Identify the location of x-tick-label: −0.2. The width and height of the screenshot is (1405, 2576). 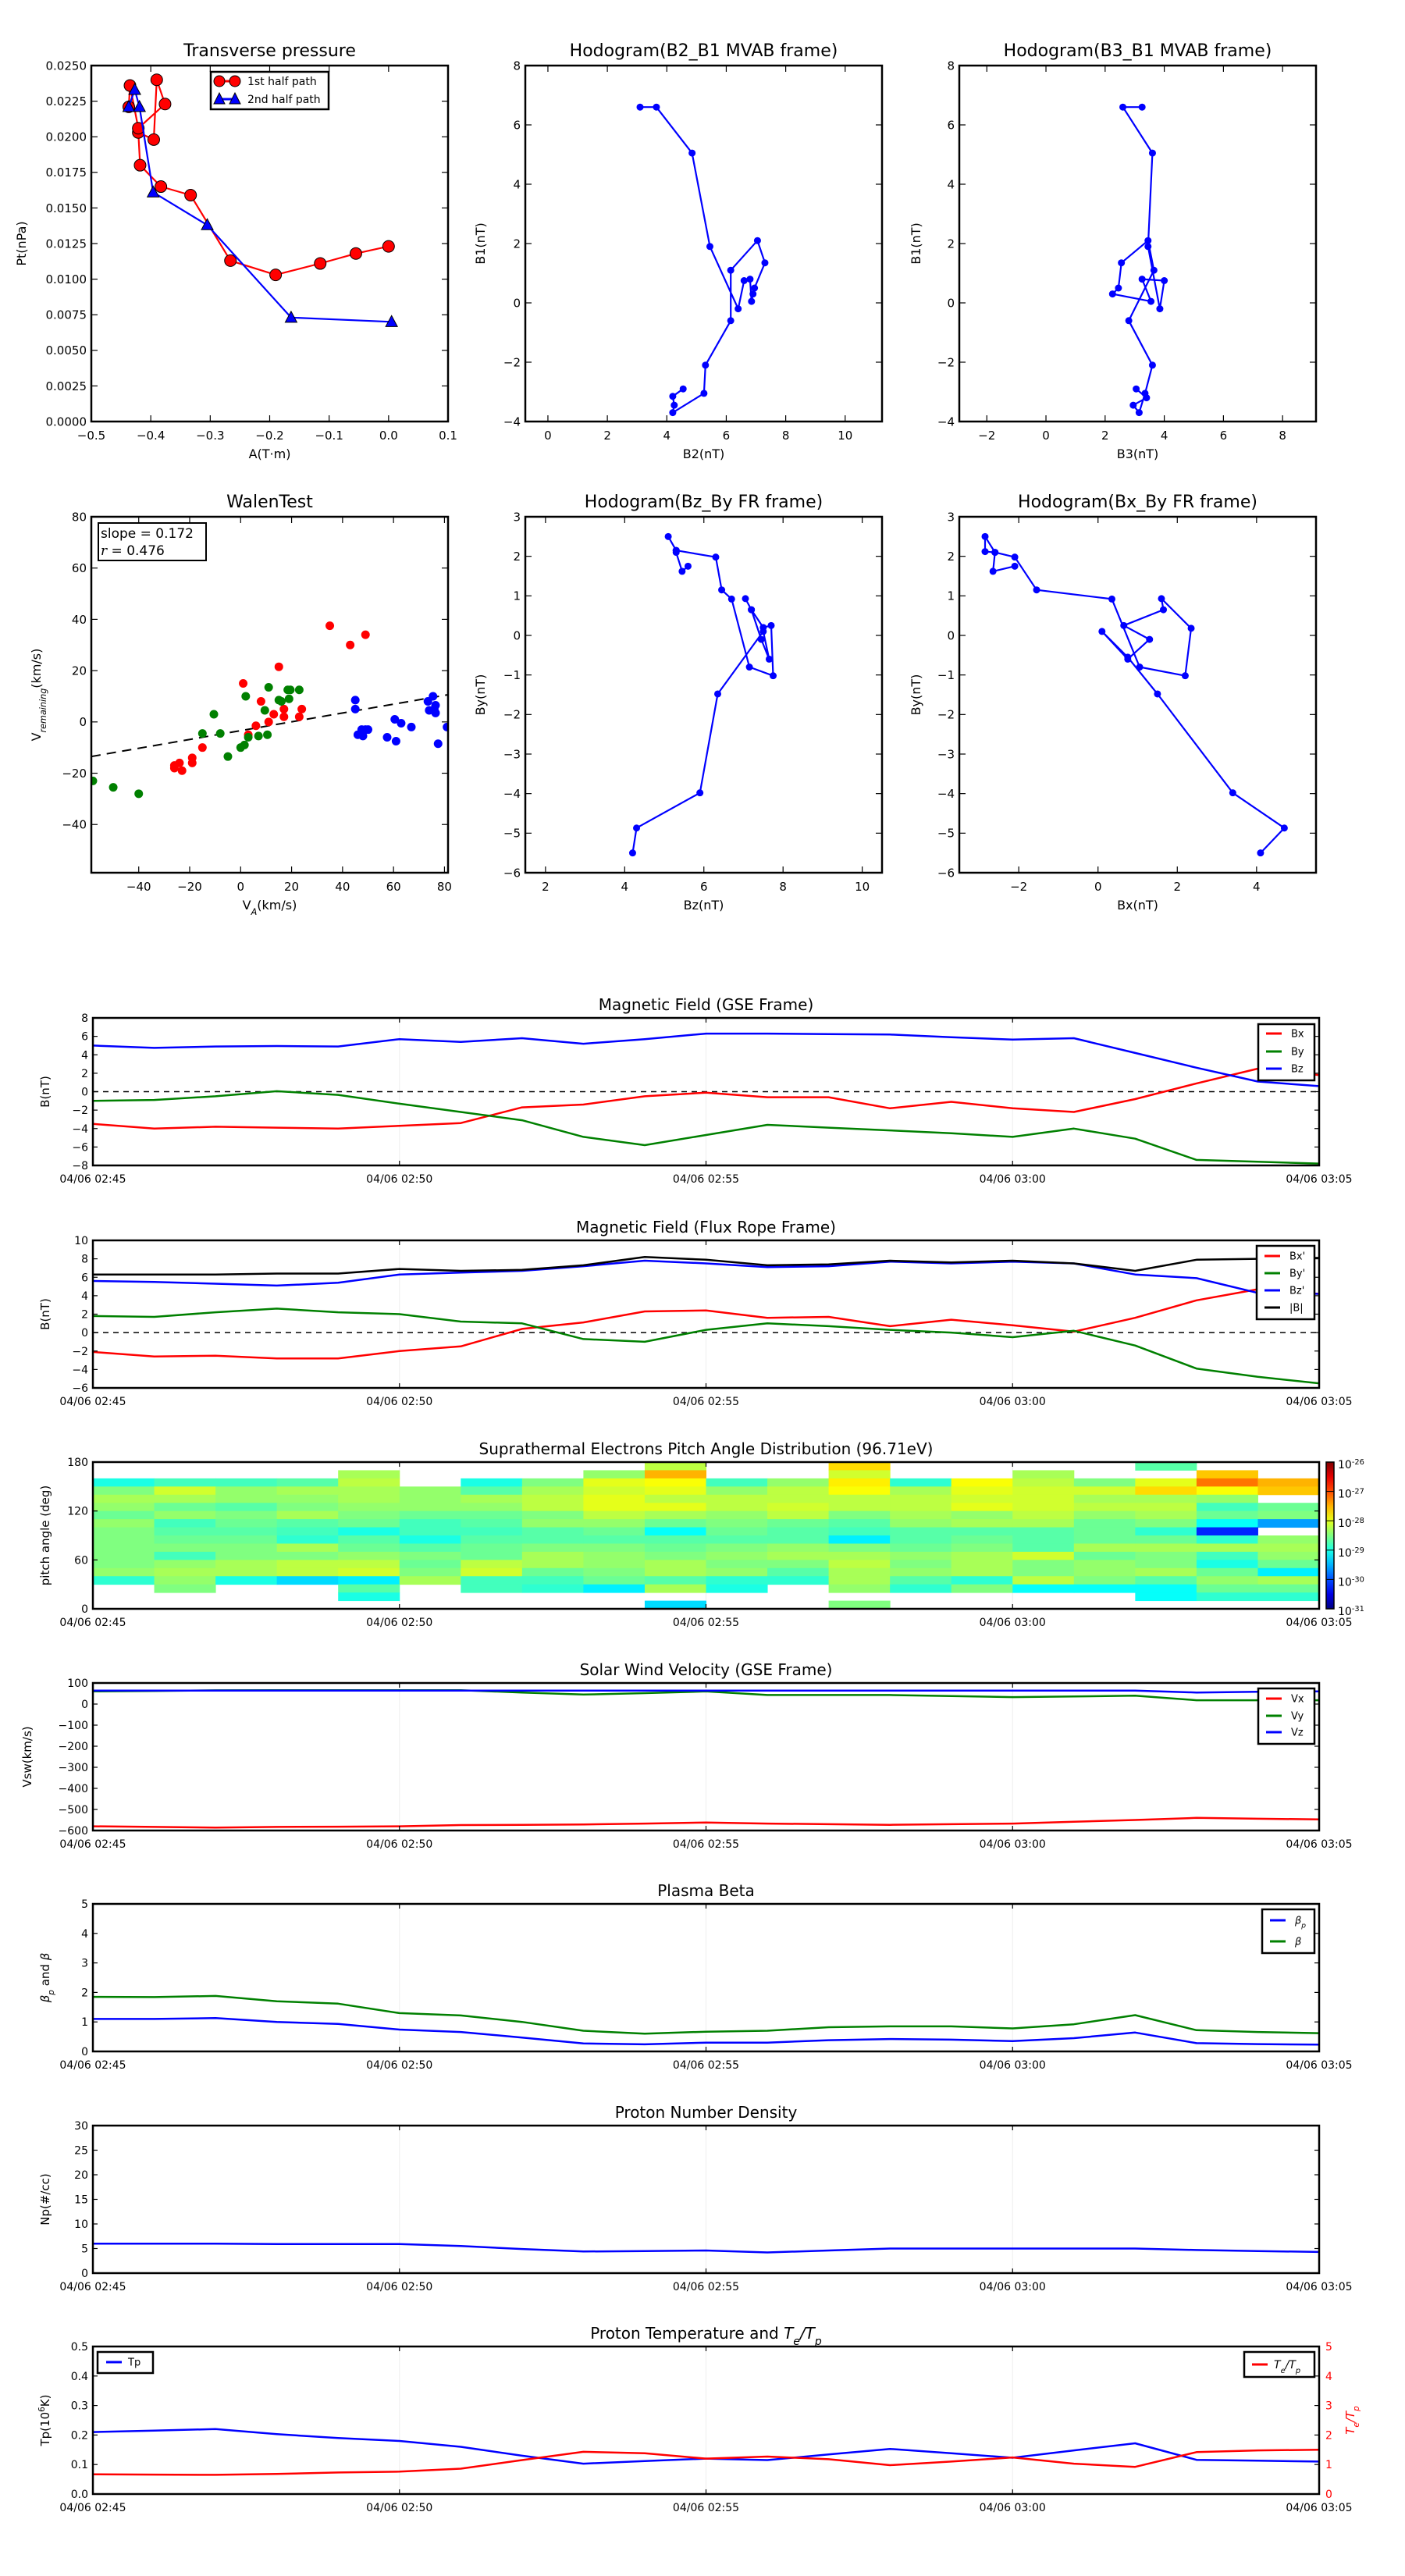
(269, 436).